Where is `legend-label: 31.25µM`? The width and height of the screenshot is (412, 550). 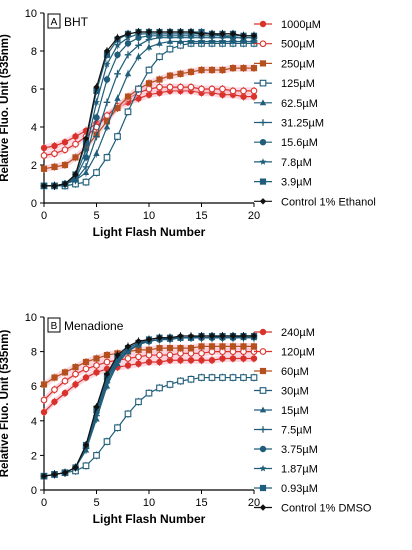 legend-label: 31.25µM is located at coordinates (302, 124).